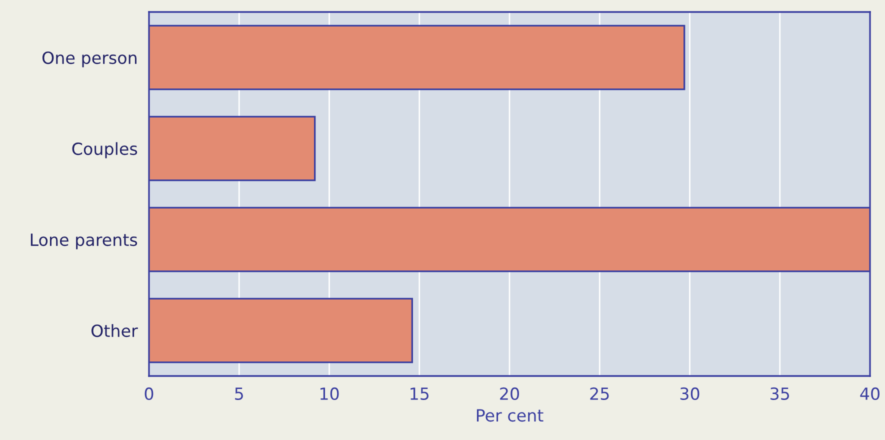 The width and height of the screenshot is (885, 440). Describe the element at coordinates (149, 393) in the screenshot. I see `x-tick-label: 0` at that location.